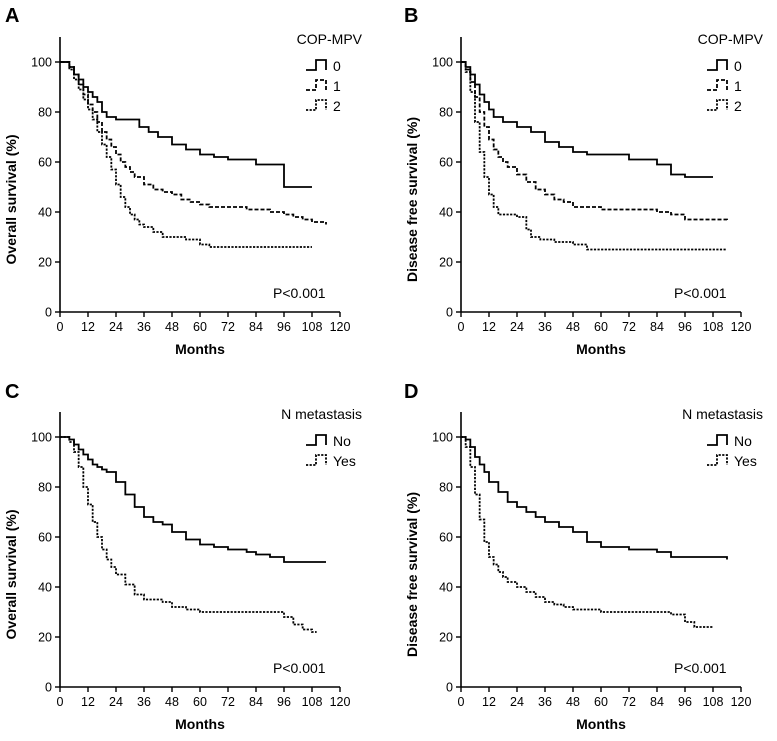  I want to click on x-tick-label: 12, so click(88, 327).